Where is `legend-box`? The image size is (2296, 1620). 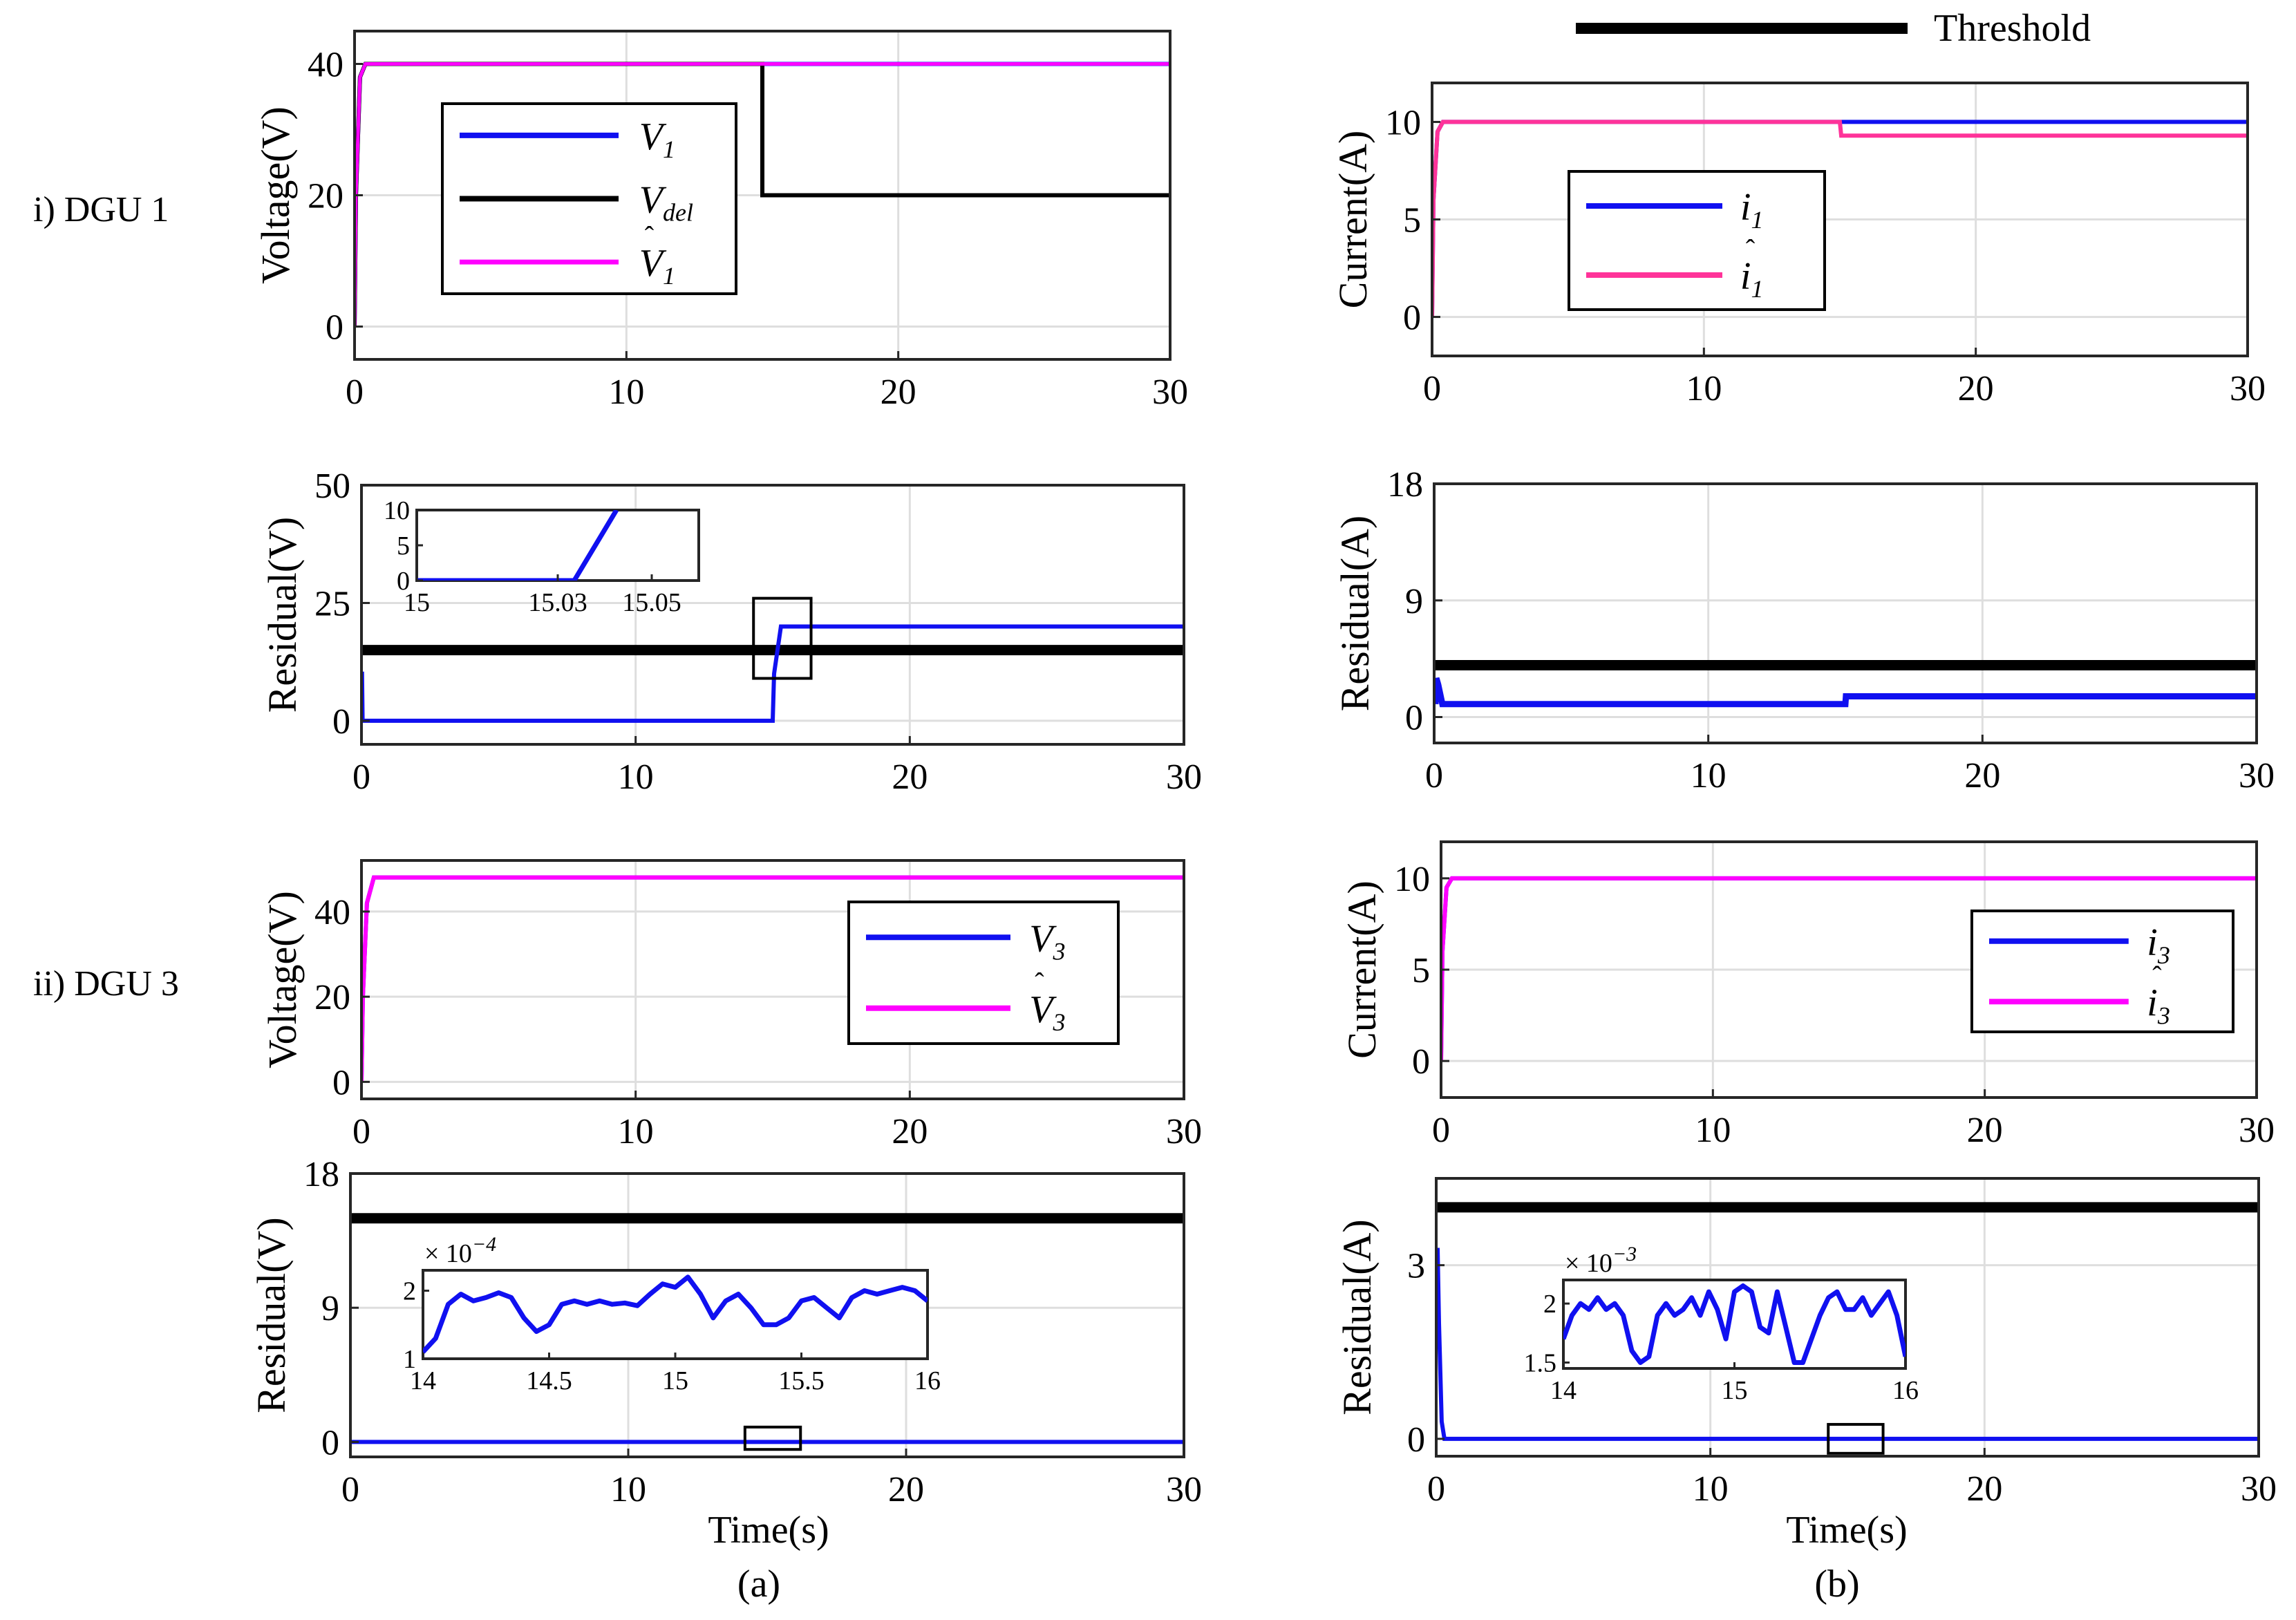
legend-box is located at coordinates (2102, 971).